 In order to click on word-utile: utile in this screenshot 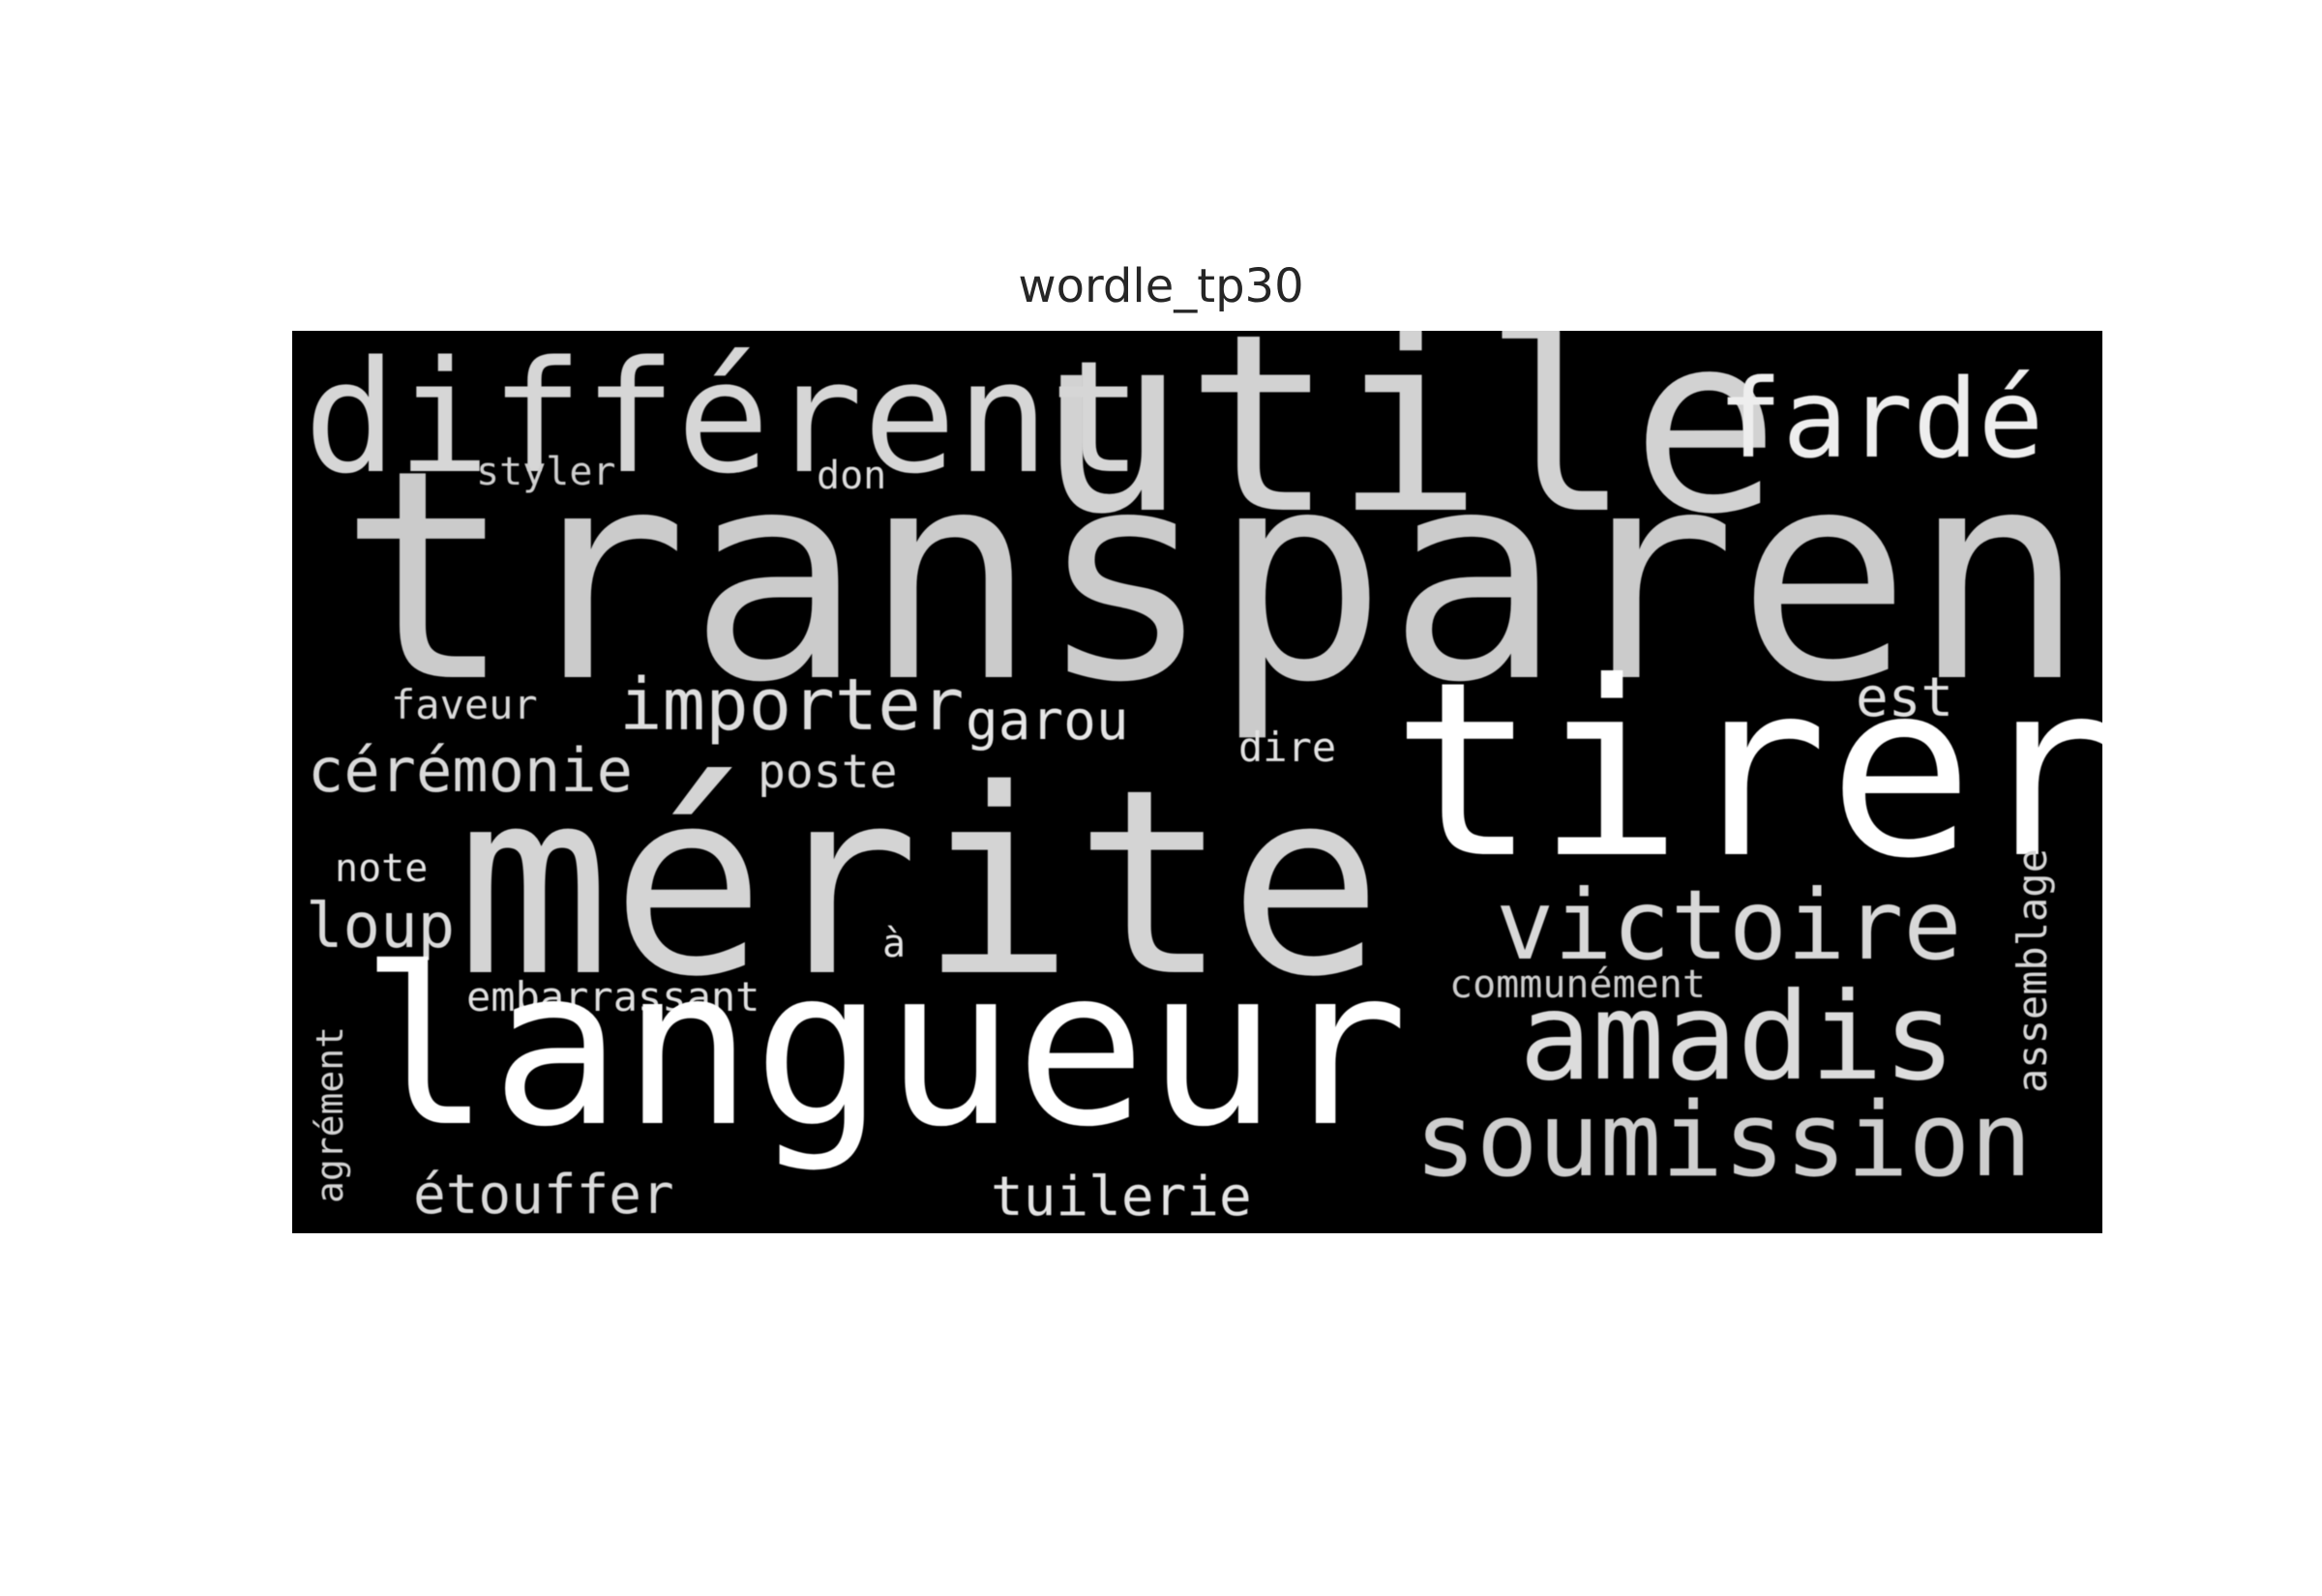, I will do `click(1408, 450)`.